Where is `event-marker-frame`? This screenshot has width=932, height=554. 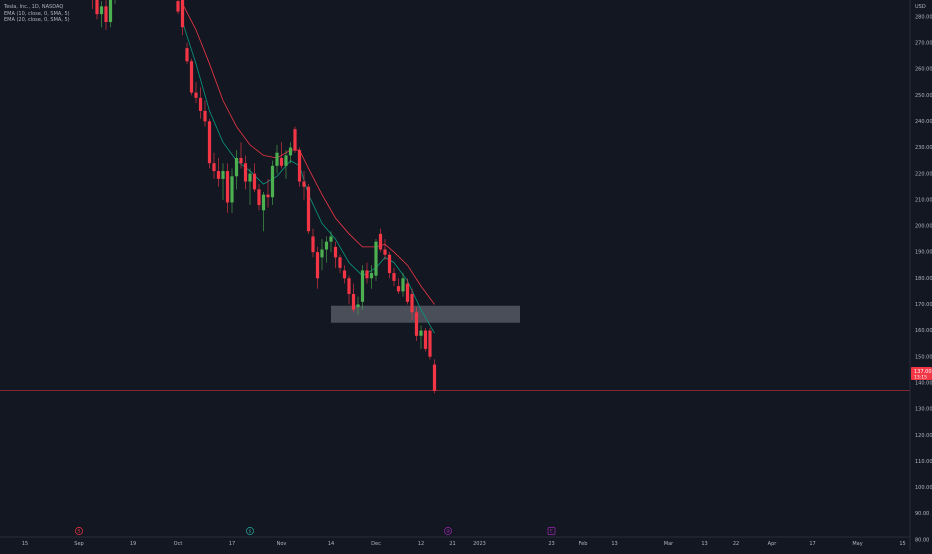
event-marker-frame is located at coordinates (79, 531).